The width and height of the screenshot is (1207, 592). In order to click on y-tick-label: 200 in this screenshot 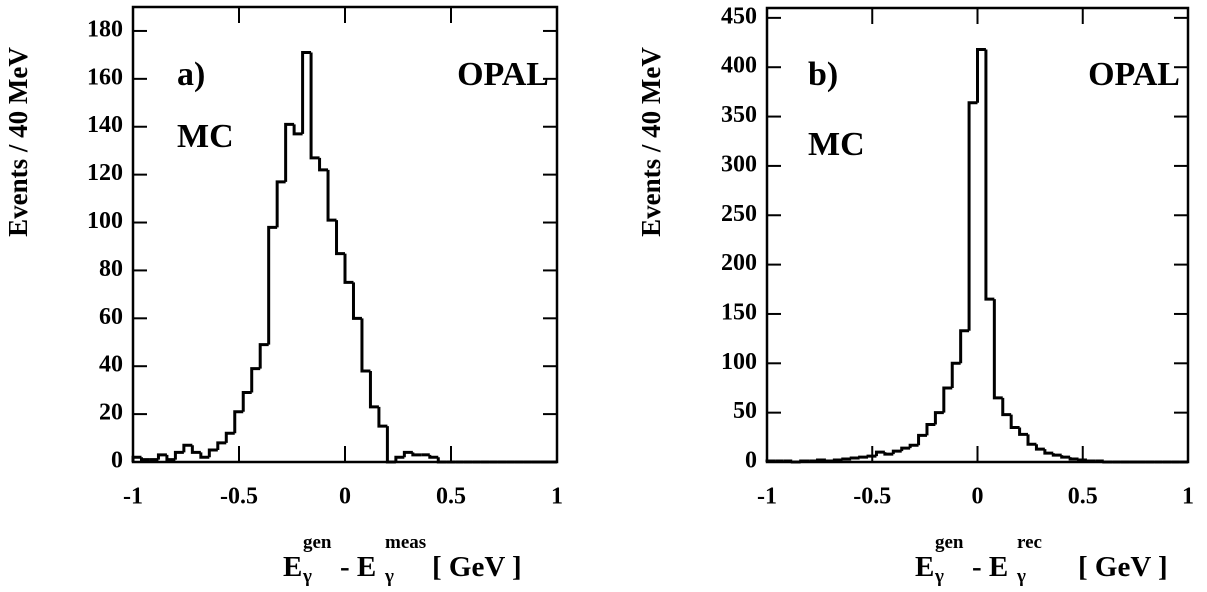, I will do `click(739, 263)`.